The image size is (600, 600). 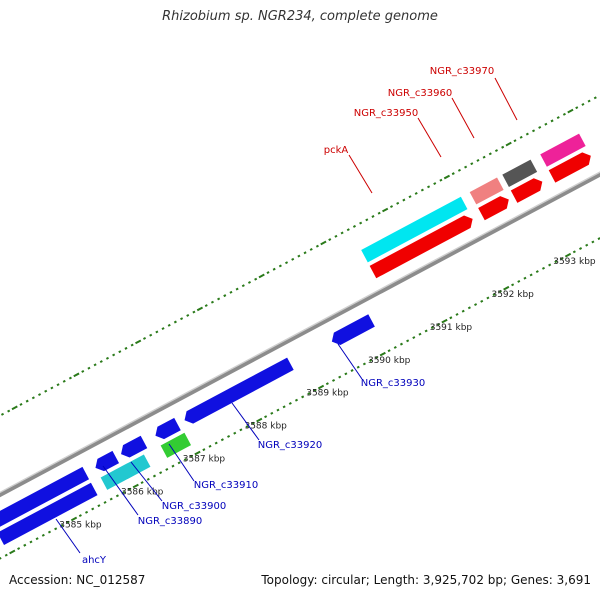 I want to click on reverse-feature-NGR-c33890, so click(x=125, y=472).